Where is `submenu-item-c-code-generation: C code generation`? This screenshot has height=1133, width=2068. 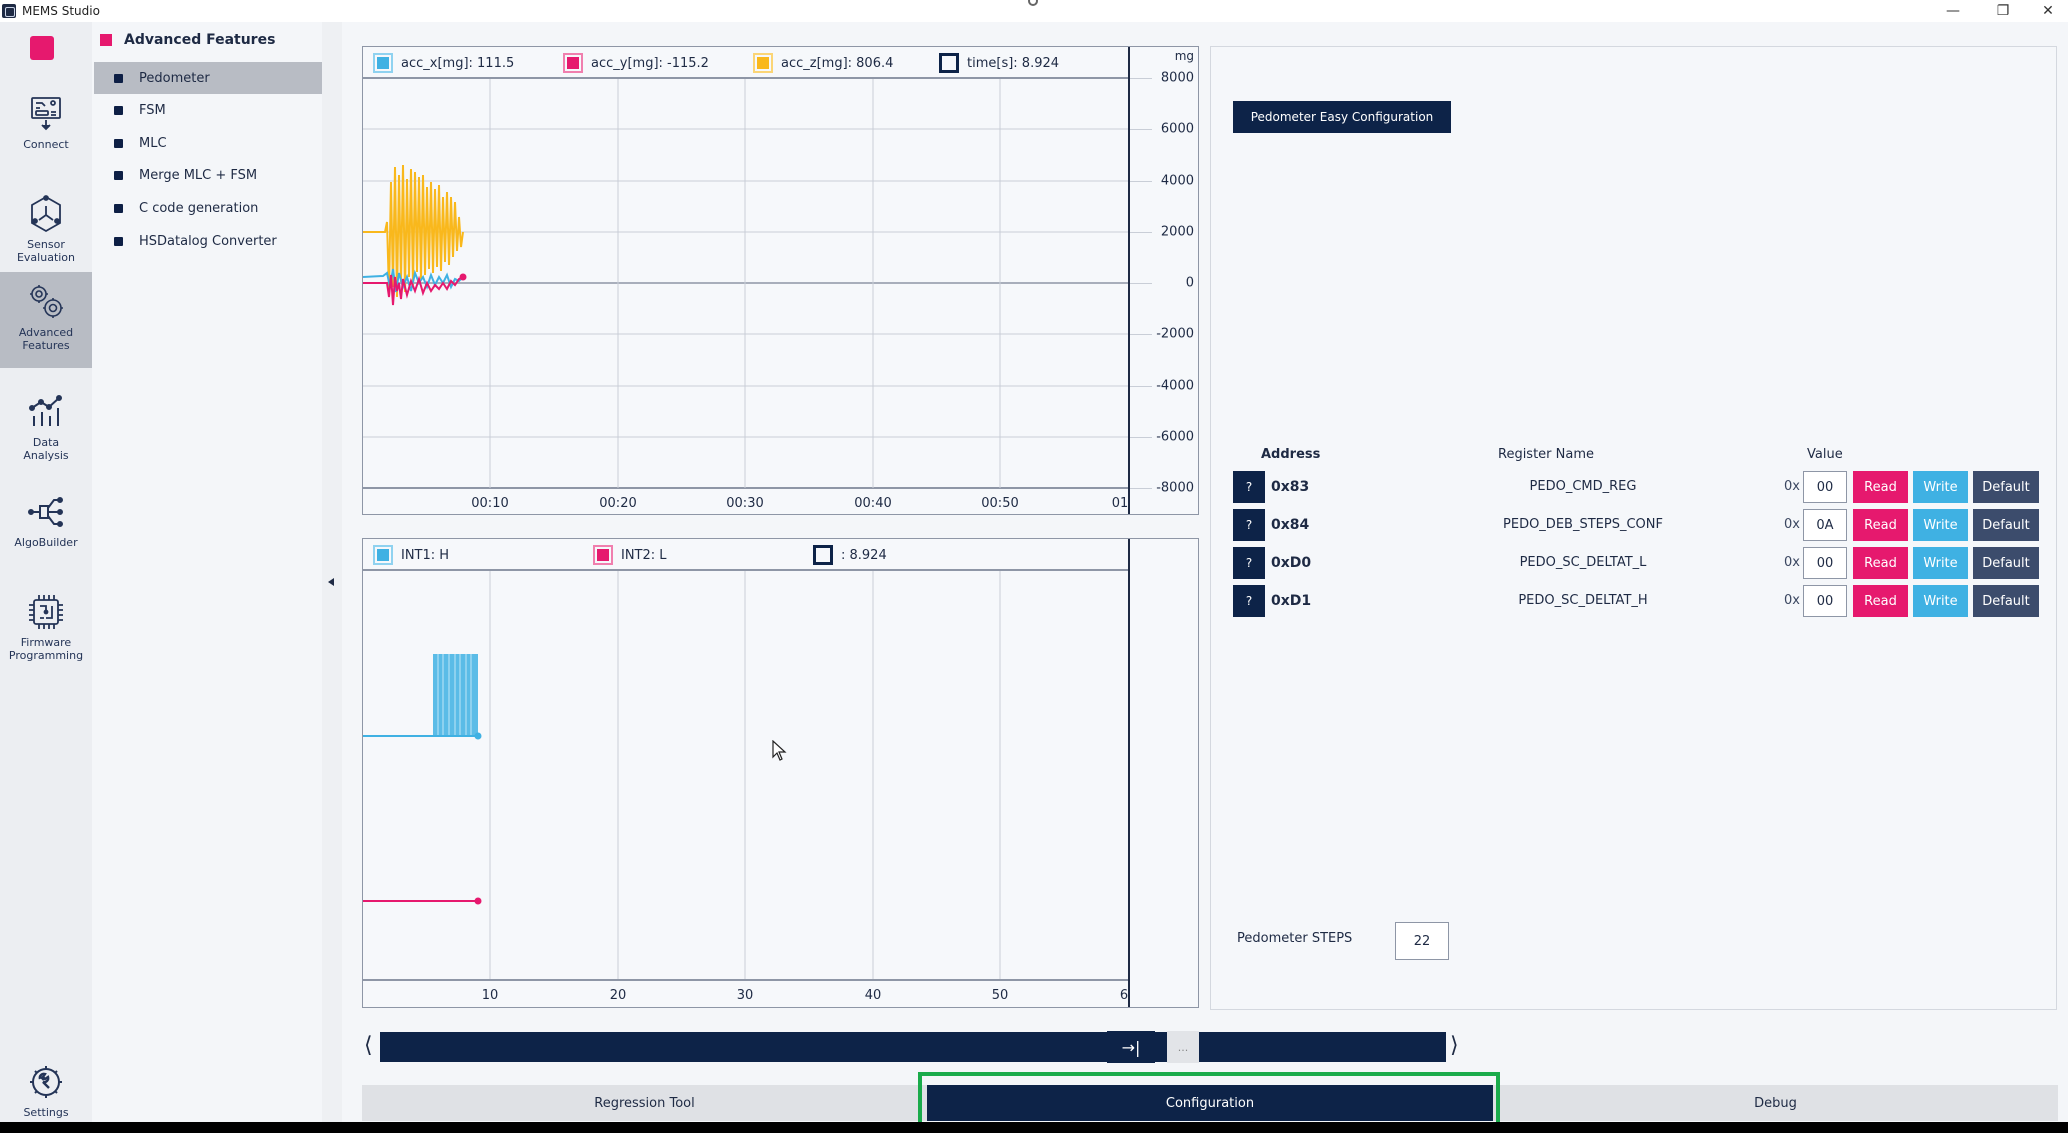
submenu-item-c-code-generation: C code generation is located at coordinates (208, 208).